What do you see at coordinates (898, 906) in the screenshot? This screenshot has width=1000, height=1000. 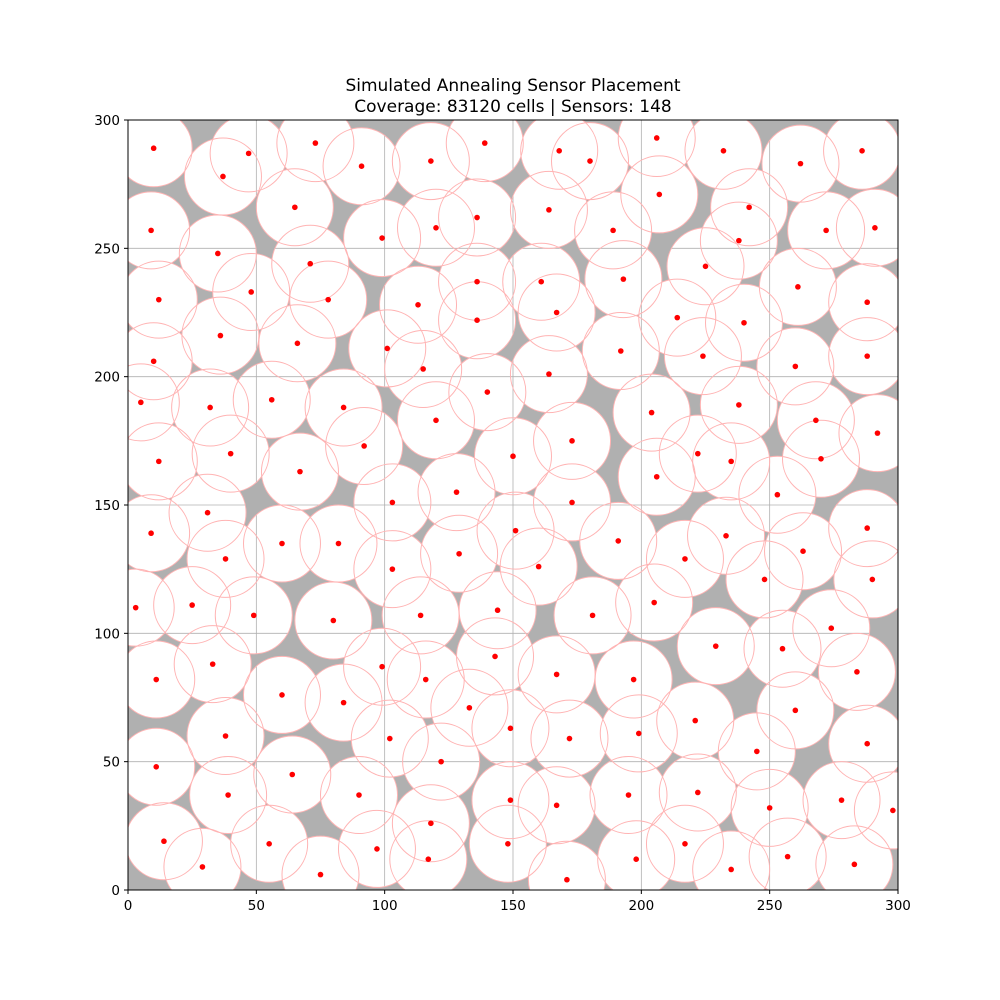 I see `x-tick-label-6: 300` at bounding box center [898, 906].